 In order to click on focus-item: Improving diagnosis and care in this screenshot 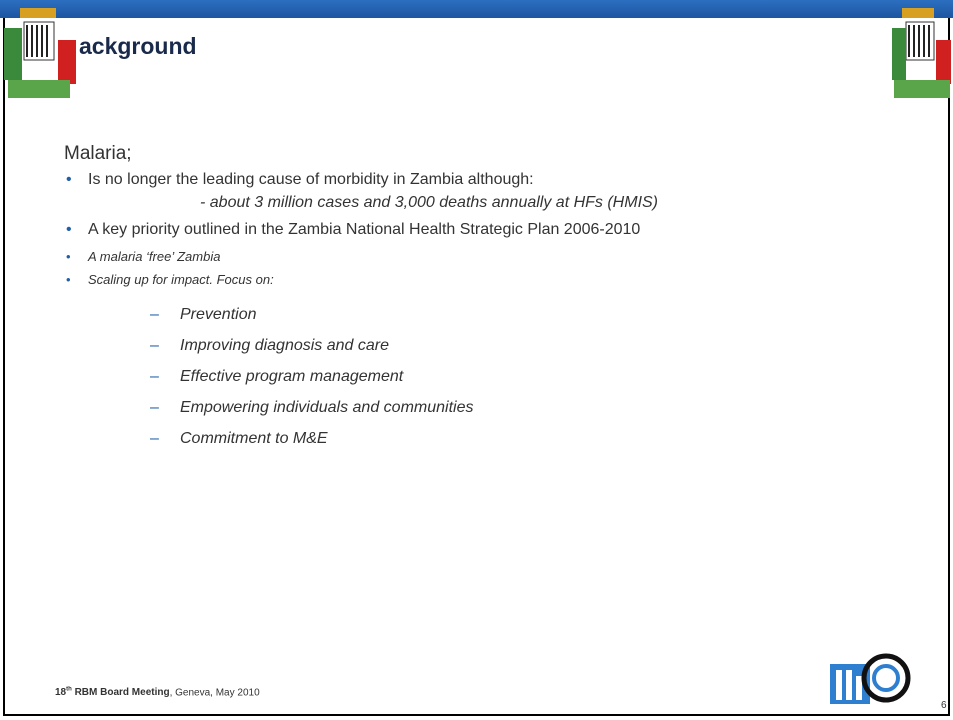, I will do `click(285, 345)`.